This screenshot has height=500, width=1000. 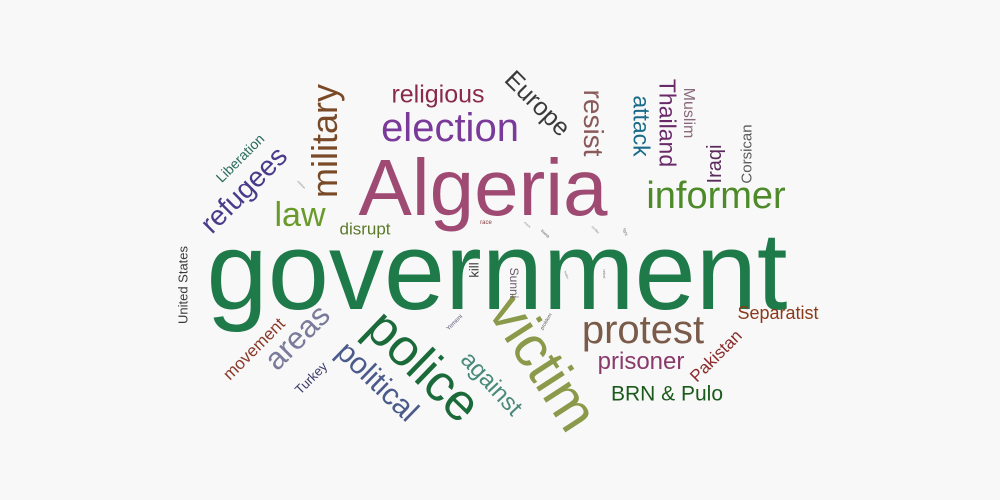 What do you see at coordinates (641, 126) in the screenshot?
I see `word-attack: attack` at bounding box center [641, 126].